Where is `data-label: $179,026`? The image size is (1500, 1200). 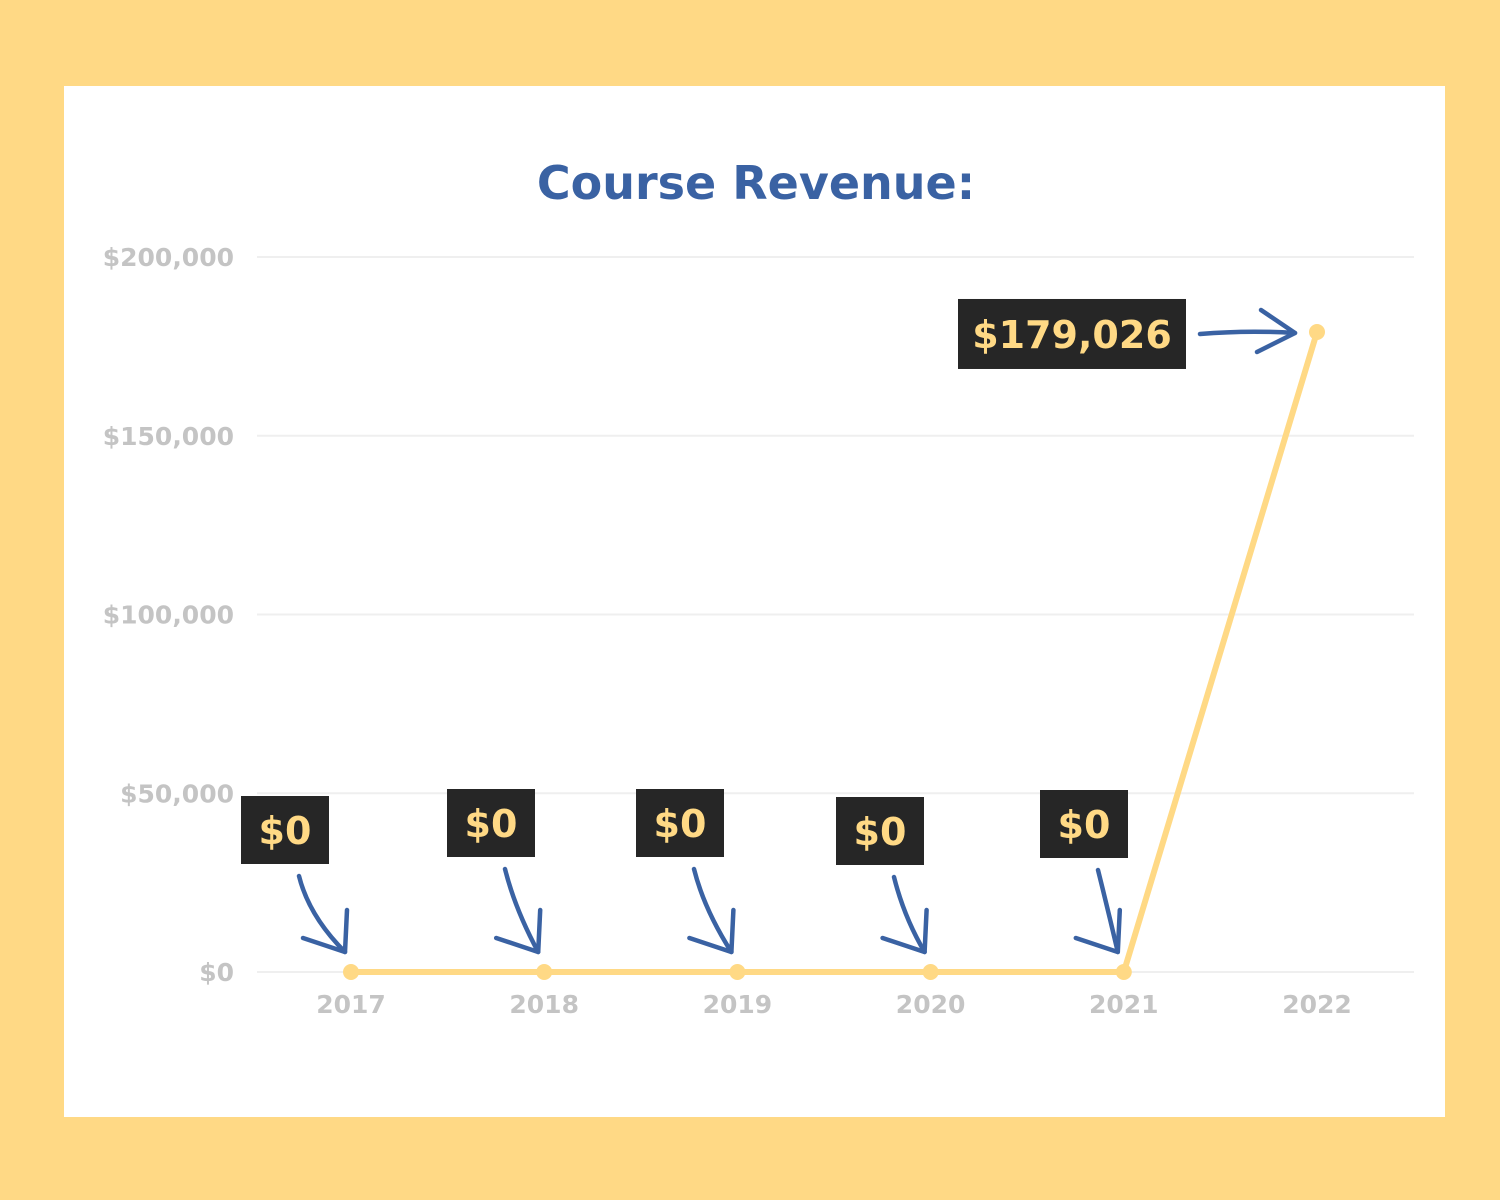 data-label: $179,026 is located at coordinates (1072, 335).